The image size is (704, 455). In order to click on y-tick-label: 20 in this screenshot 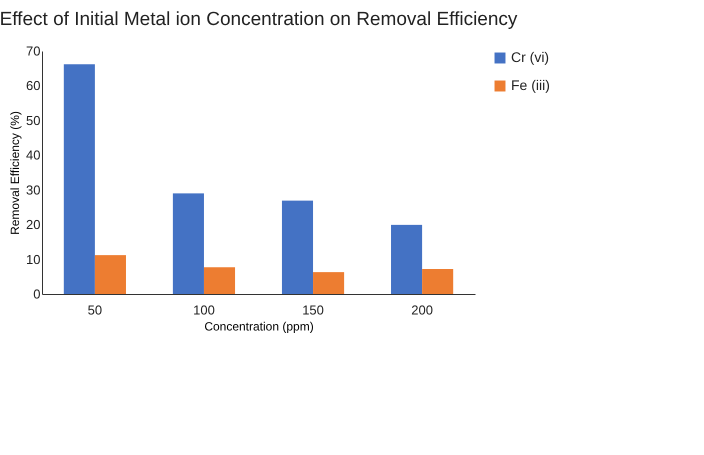, I will do `click(33, 224)`.